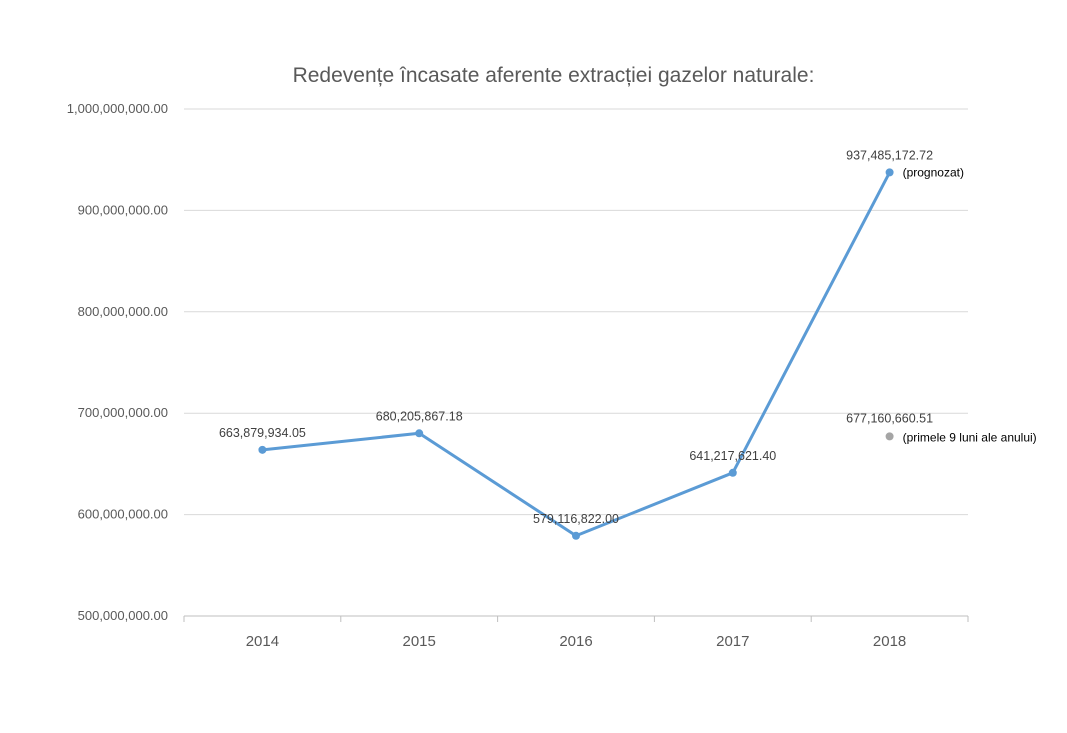 Image resolution: width=1067 pixels, height=733 pixels. What do you see at coordinates (123, 615) in the screenshot?
I see `y-tick-label: 500,000,000.00` at bounding box center [123, 615].